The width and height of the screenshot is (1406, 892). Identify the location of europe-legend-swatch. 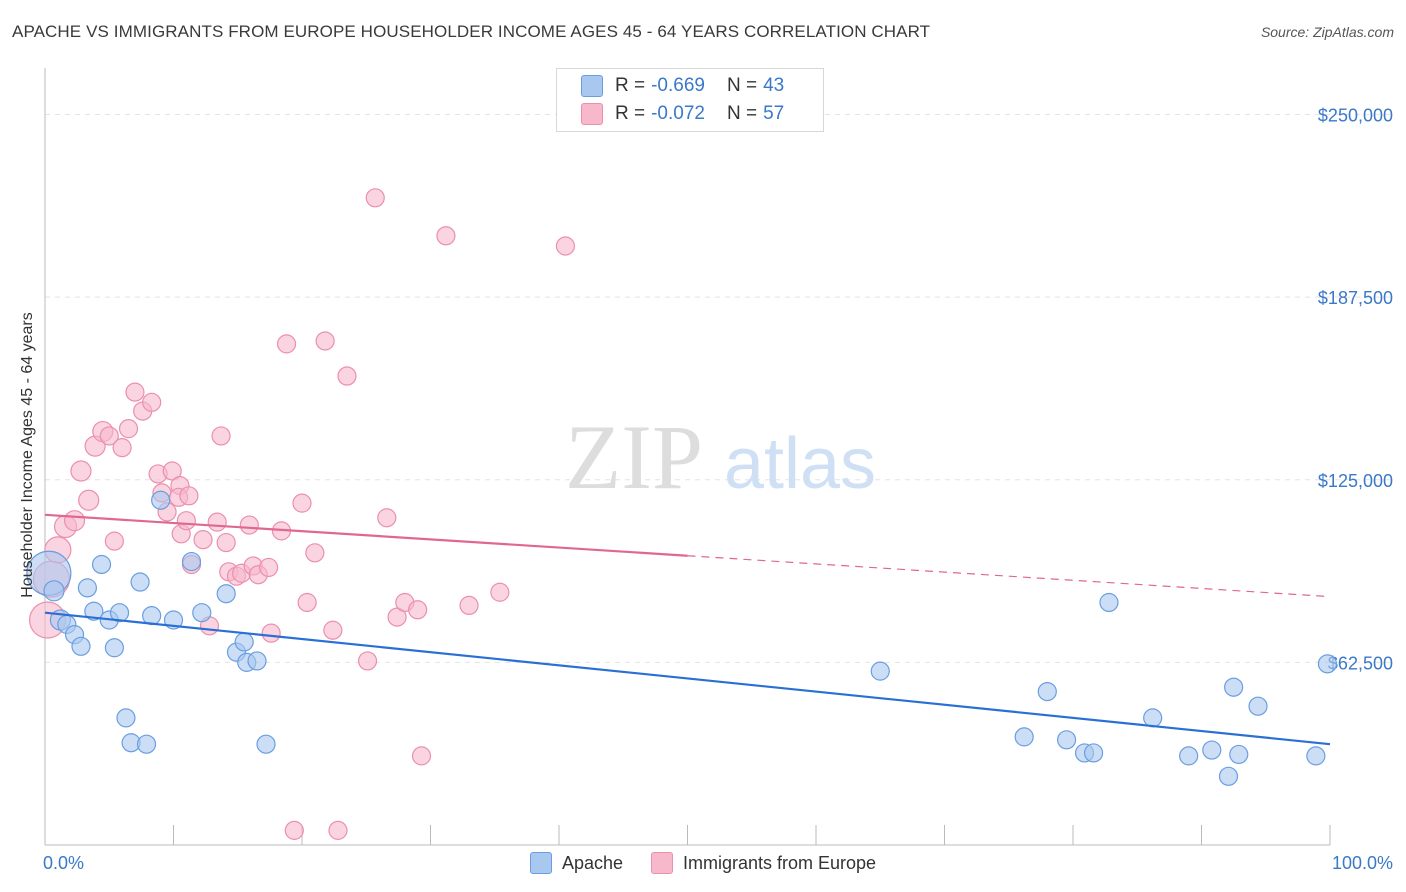
(662, 863).